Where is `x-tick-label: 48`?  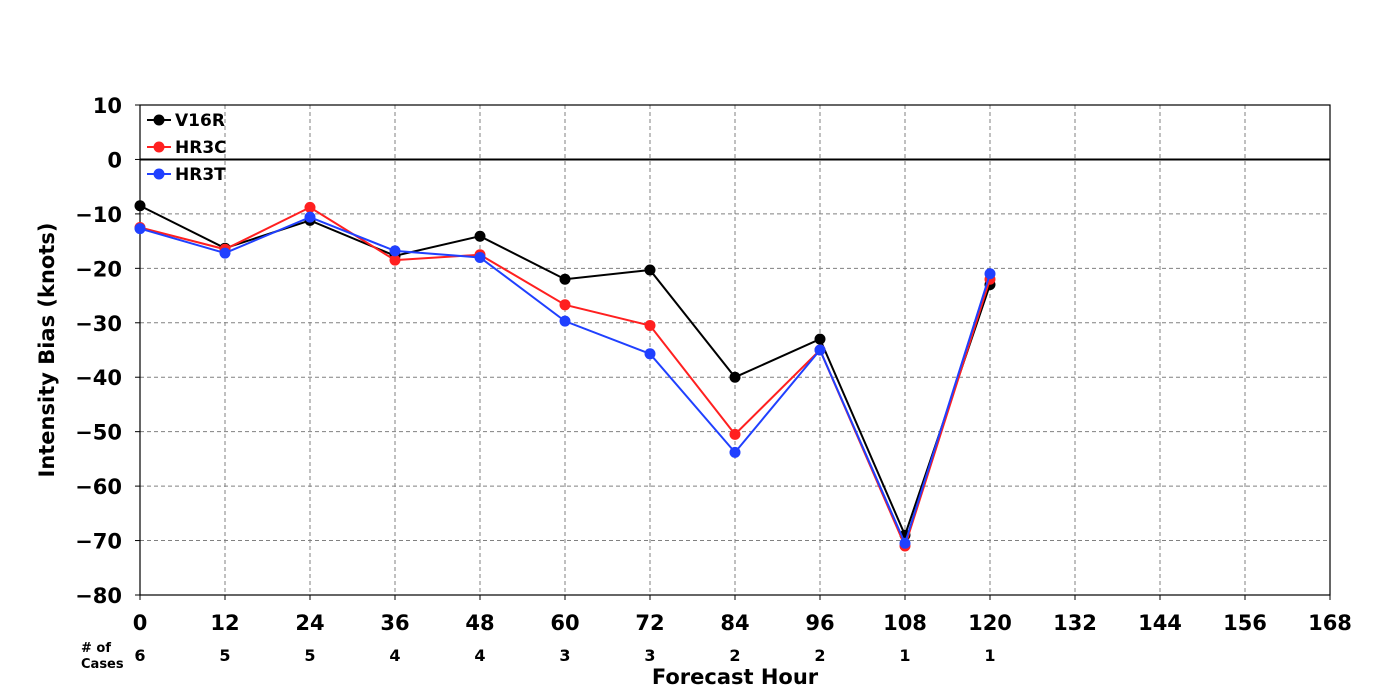 x-tick-label: 48 is located at coordinates (479, 623).